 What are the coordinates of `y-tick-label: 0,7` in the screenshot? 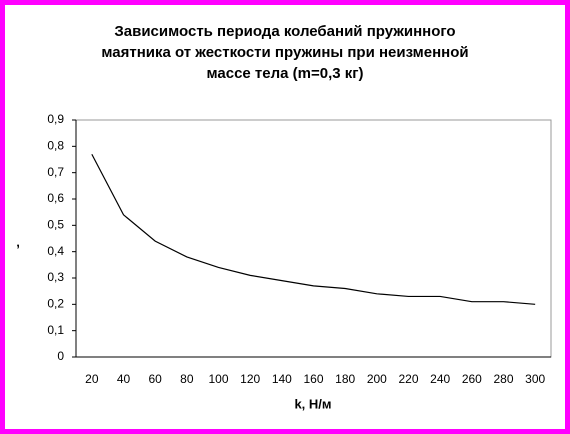 It's located at (55, 172).